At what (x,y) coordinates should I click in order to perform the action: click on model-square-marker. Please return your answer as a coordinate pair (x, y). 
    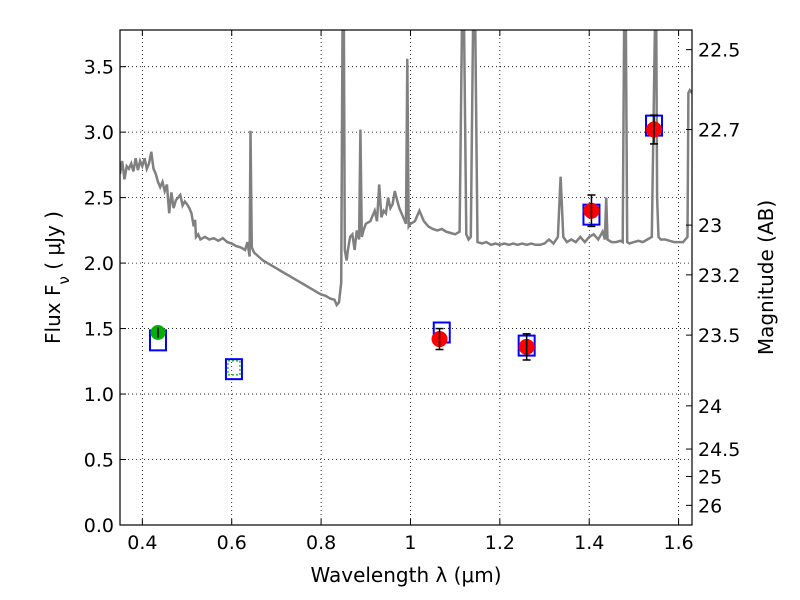
    Looking at the image, I should click on (233, 369).